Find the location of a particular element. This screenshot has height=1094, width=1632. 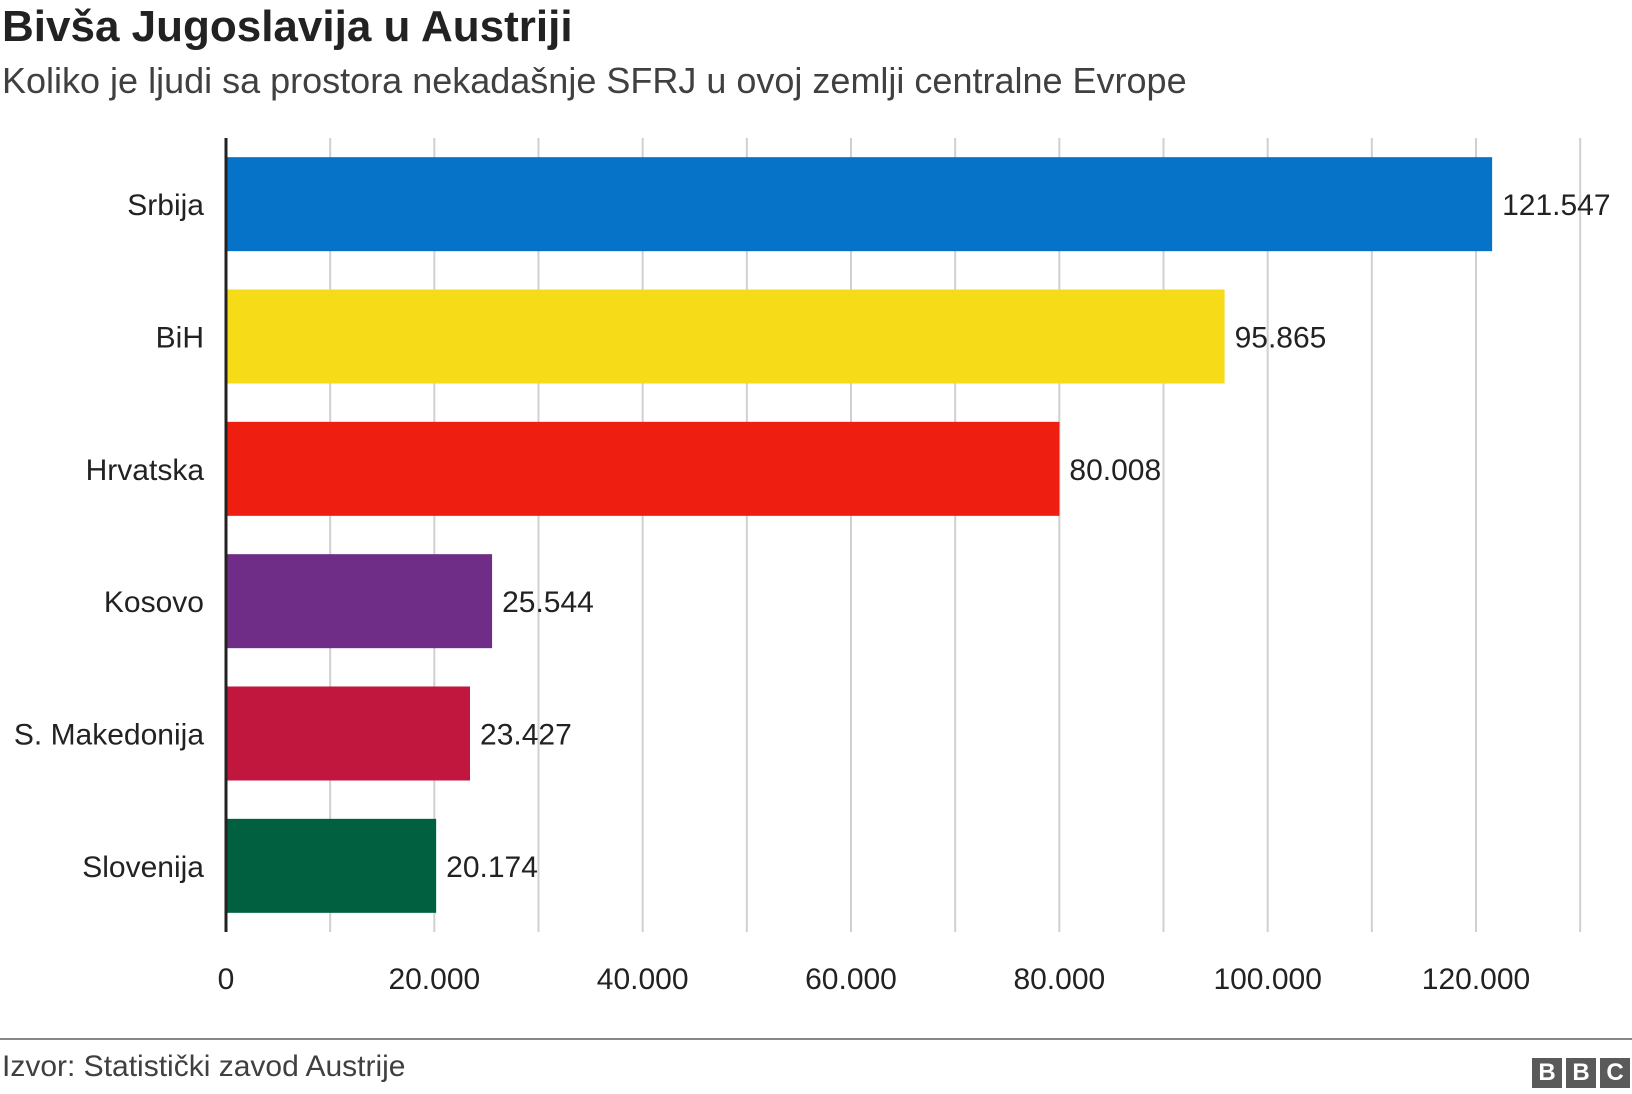

chart-title: Bivša Jugoslavija u Austriji is located at coordinates (287, 26).